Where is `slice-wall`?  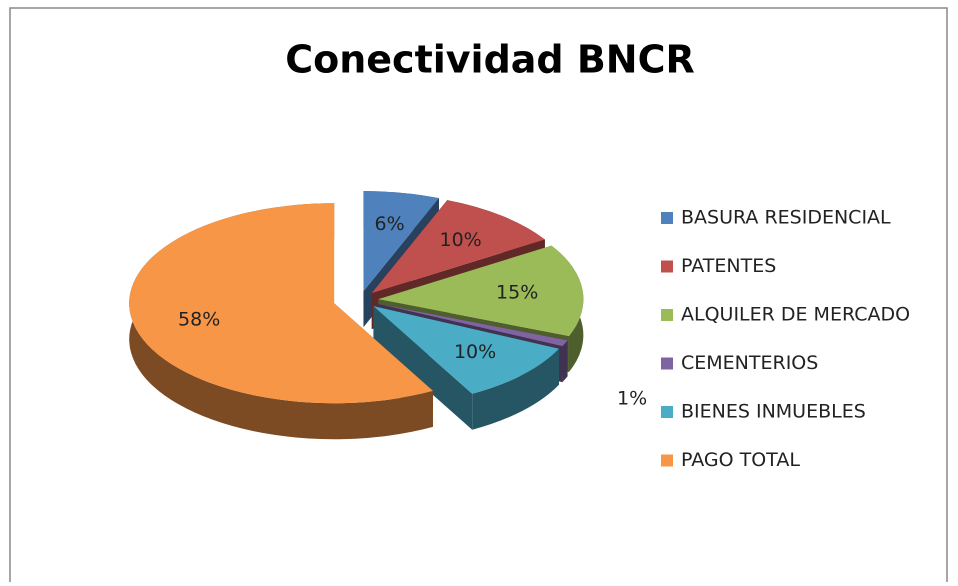 slice-wall is located at coordinates (423, 368).